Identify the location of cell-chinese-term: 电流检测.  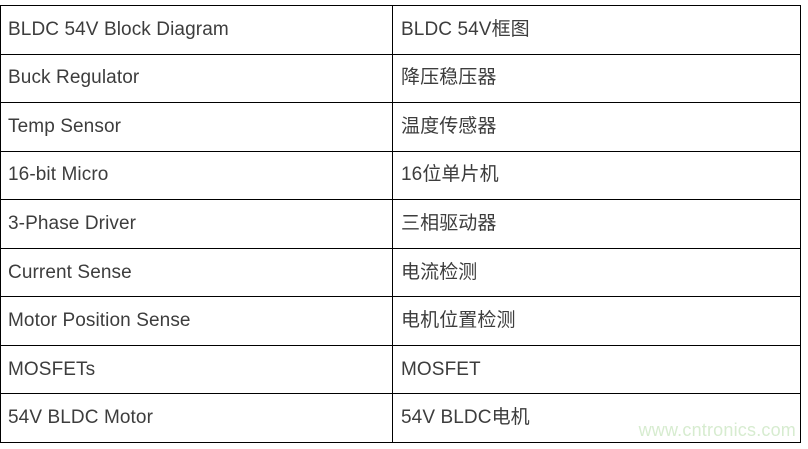
(596, 272).